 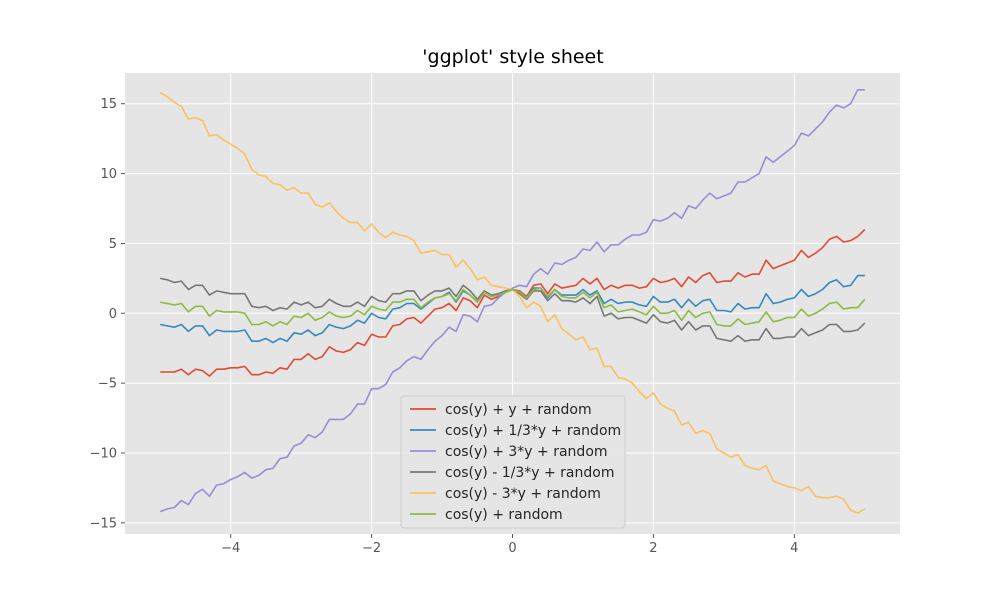 What do you see at coordinates (108, 104) in the screenshot?
I see `y-tick-label: 15` at bounding box center [108, 104].